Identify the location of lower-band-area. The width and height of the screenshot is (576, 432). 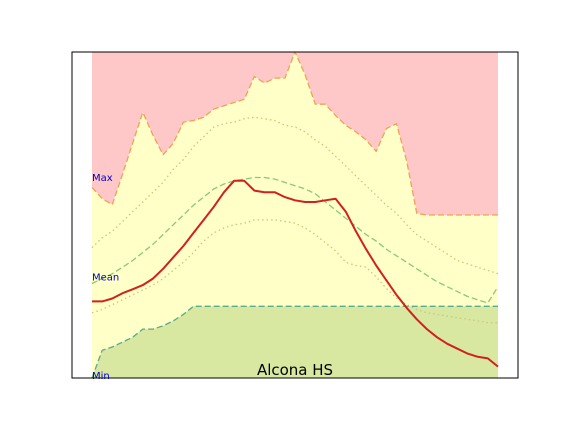
(295, 342).